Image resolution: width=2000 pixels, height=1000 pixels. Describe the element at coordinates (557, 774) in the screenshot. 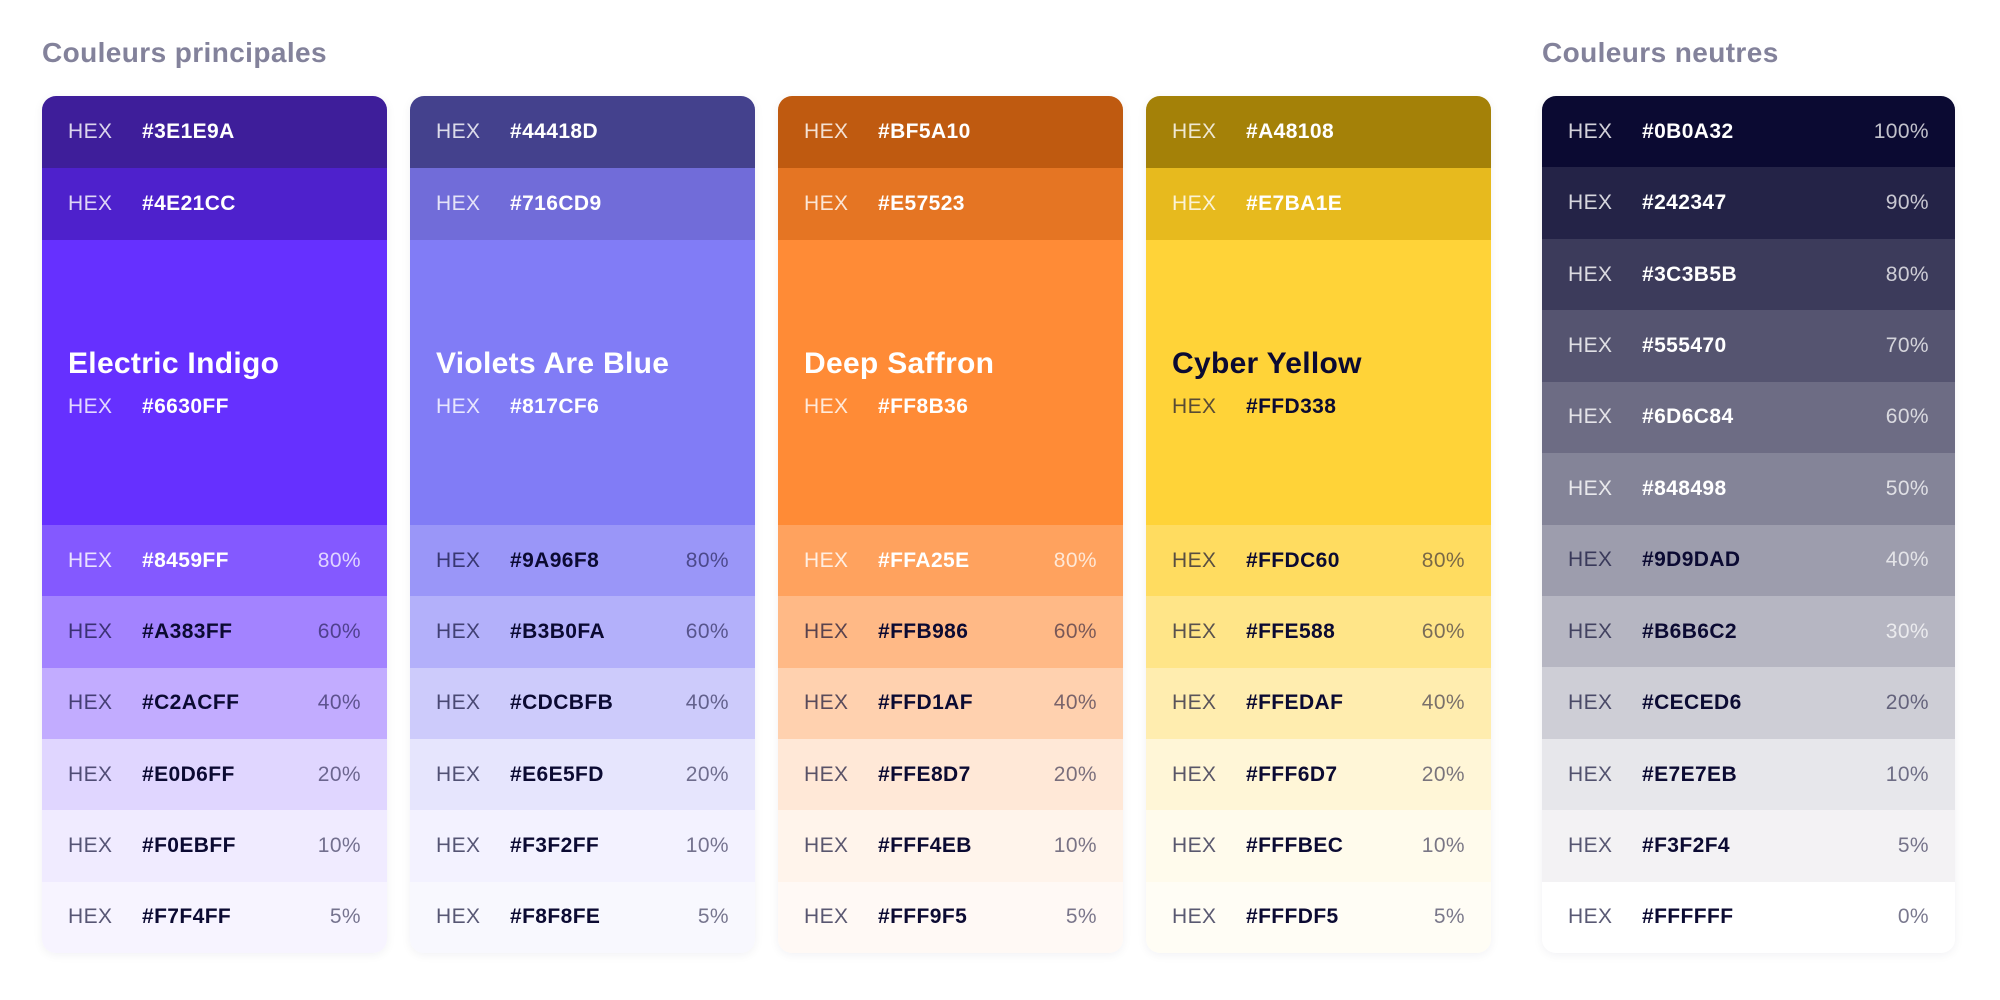

I see `hex-value: #E6E5FD` at that location.